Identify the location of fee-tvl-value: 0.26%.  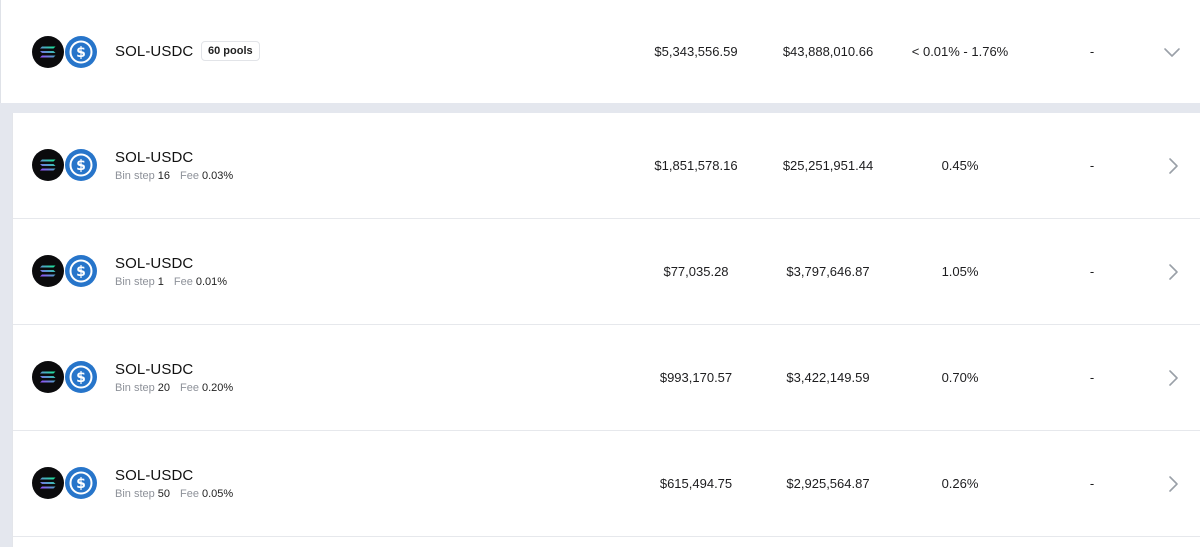
(960, 483).